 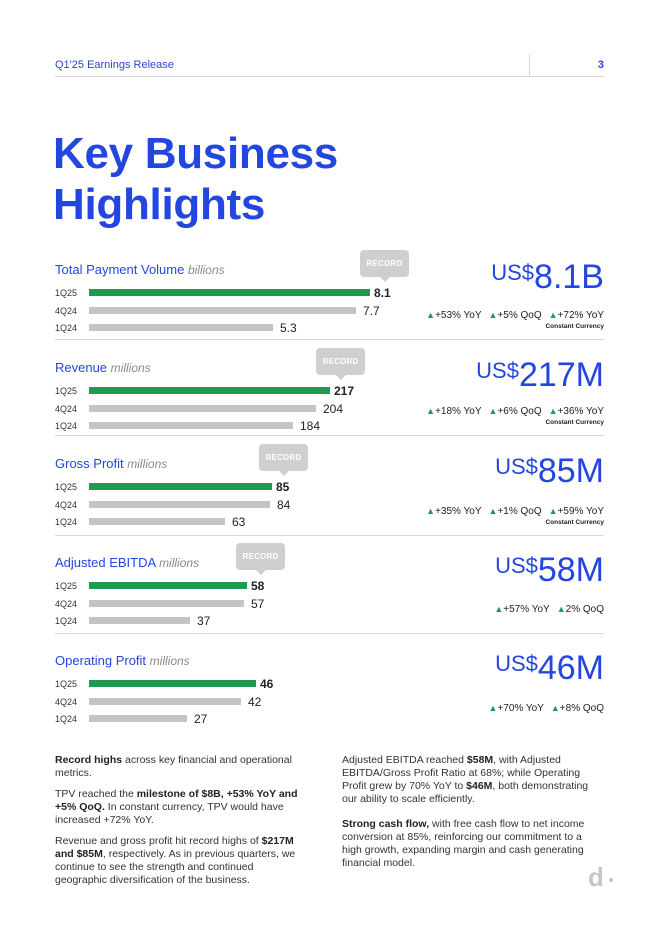 What do you see at coordinates (371, 311) in the screenshot?
I see `bar-value: 7.7` at bounding box center [371, 311].